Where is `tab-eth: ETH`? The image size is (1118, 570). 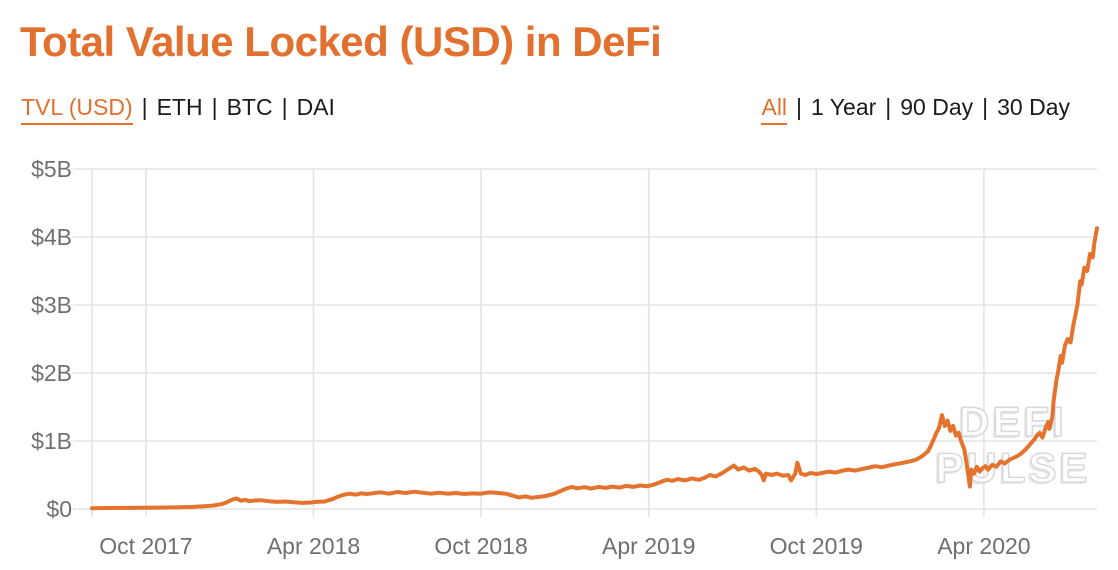
tab-eth: ETH is located at coordinates (179, 107).